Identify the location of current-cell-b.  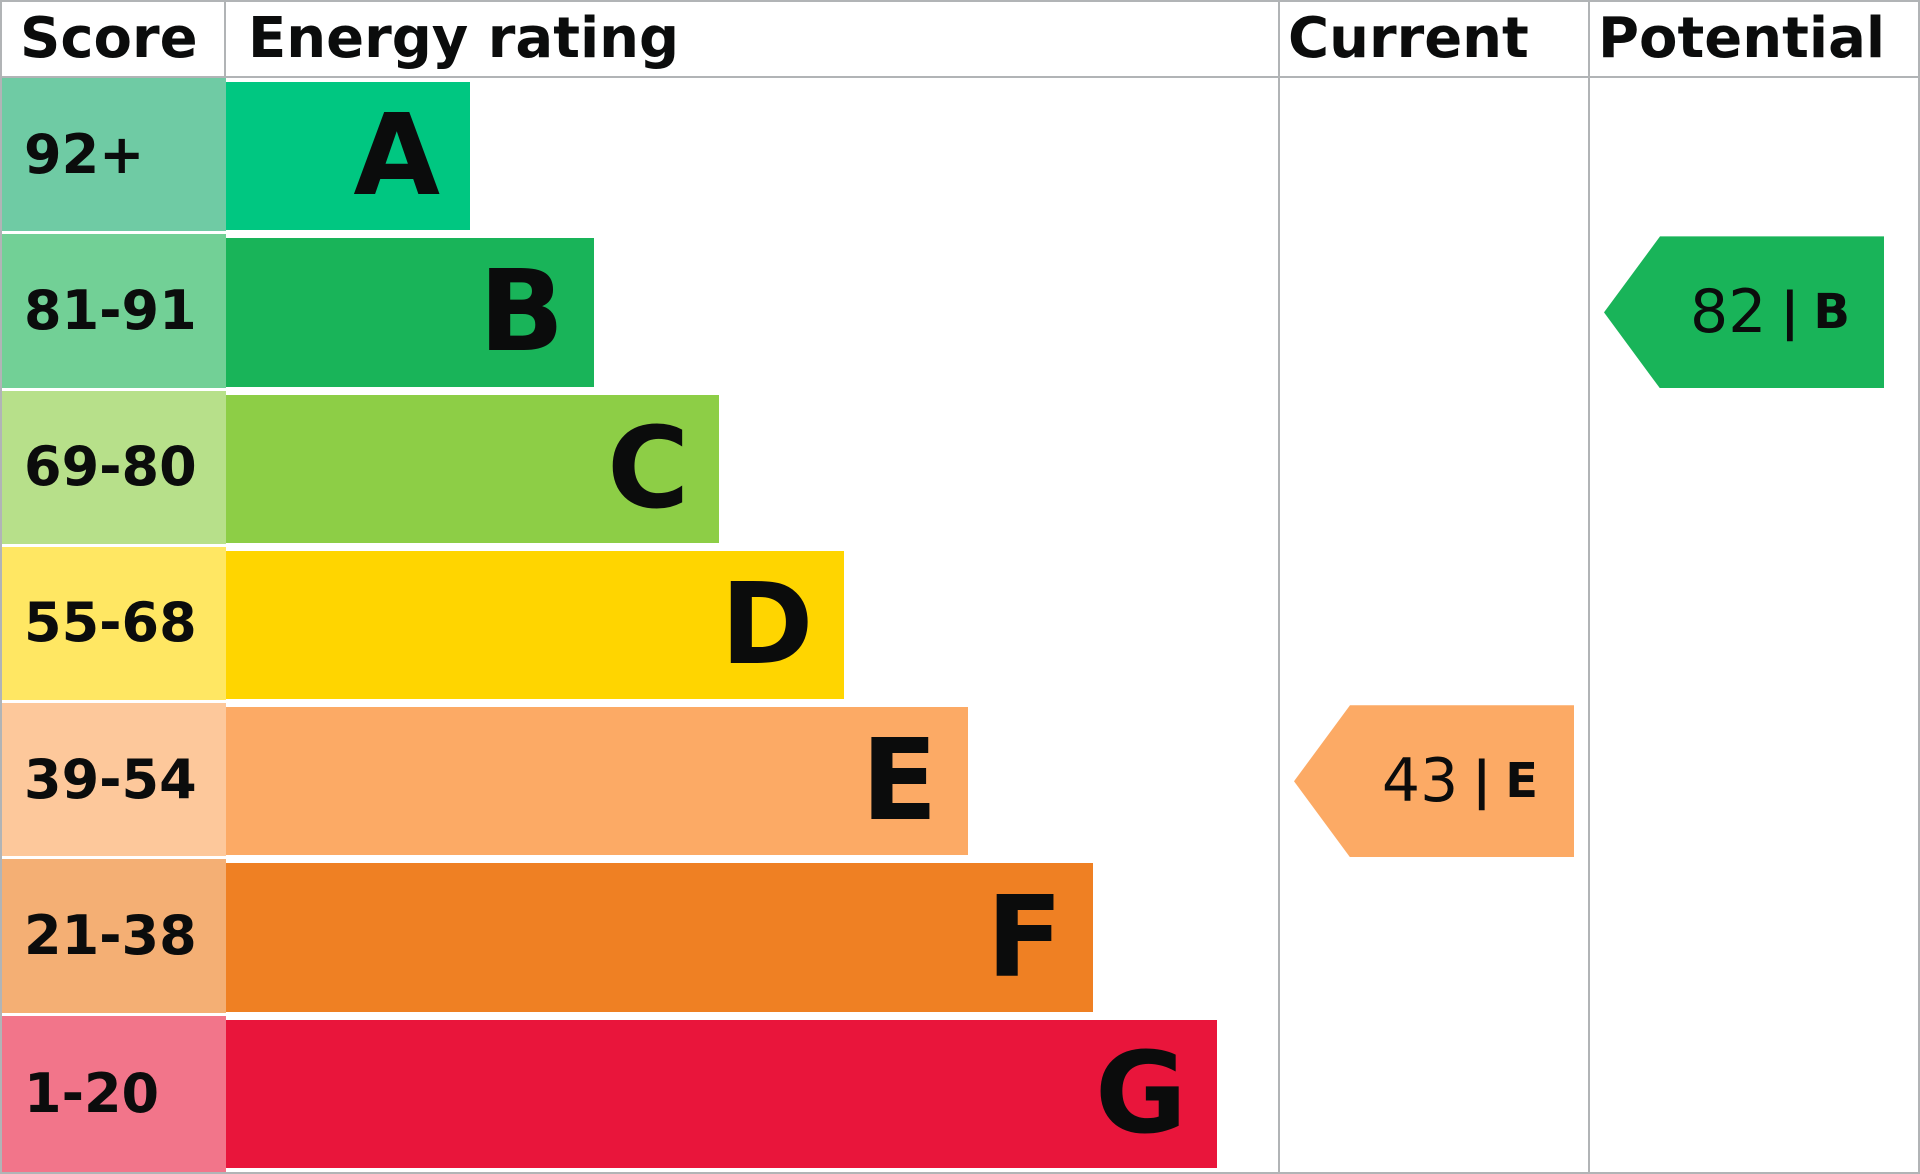
(1433, 312).